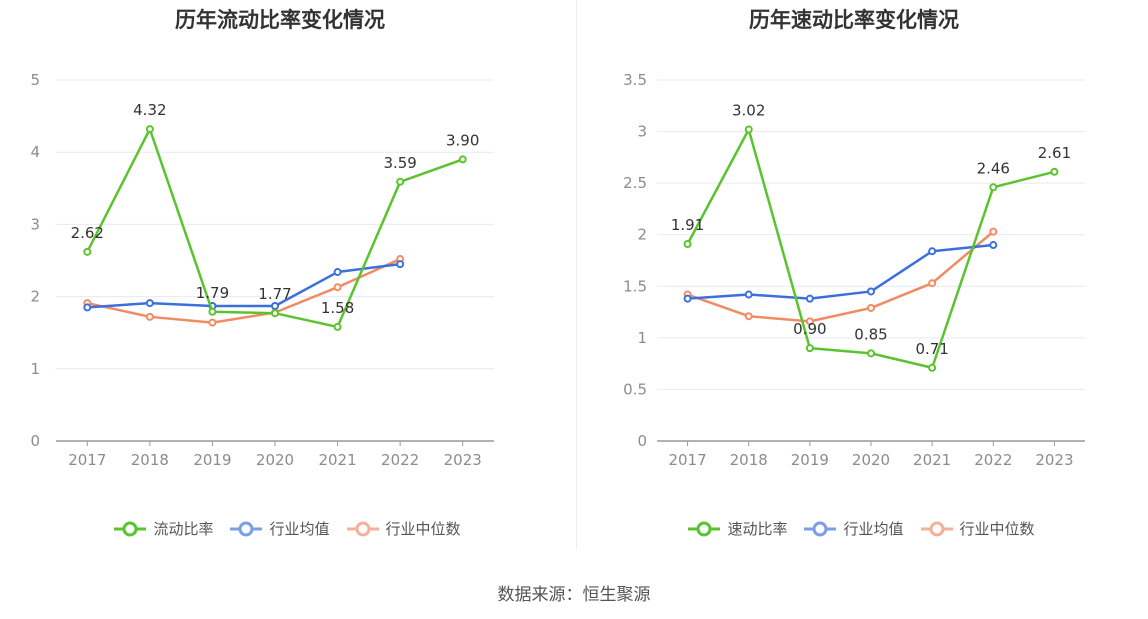 The width and height of the screenshot is (1148, 619). Describe the element at coordinates (635, 286) in the screenshot. I see `y-tick-label: 1.5` at that location.